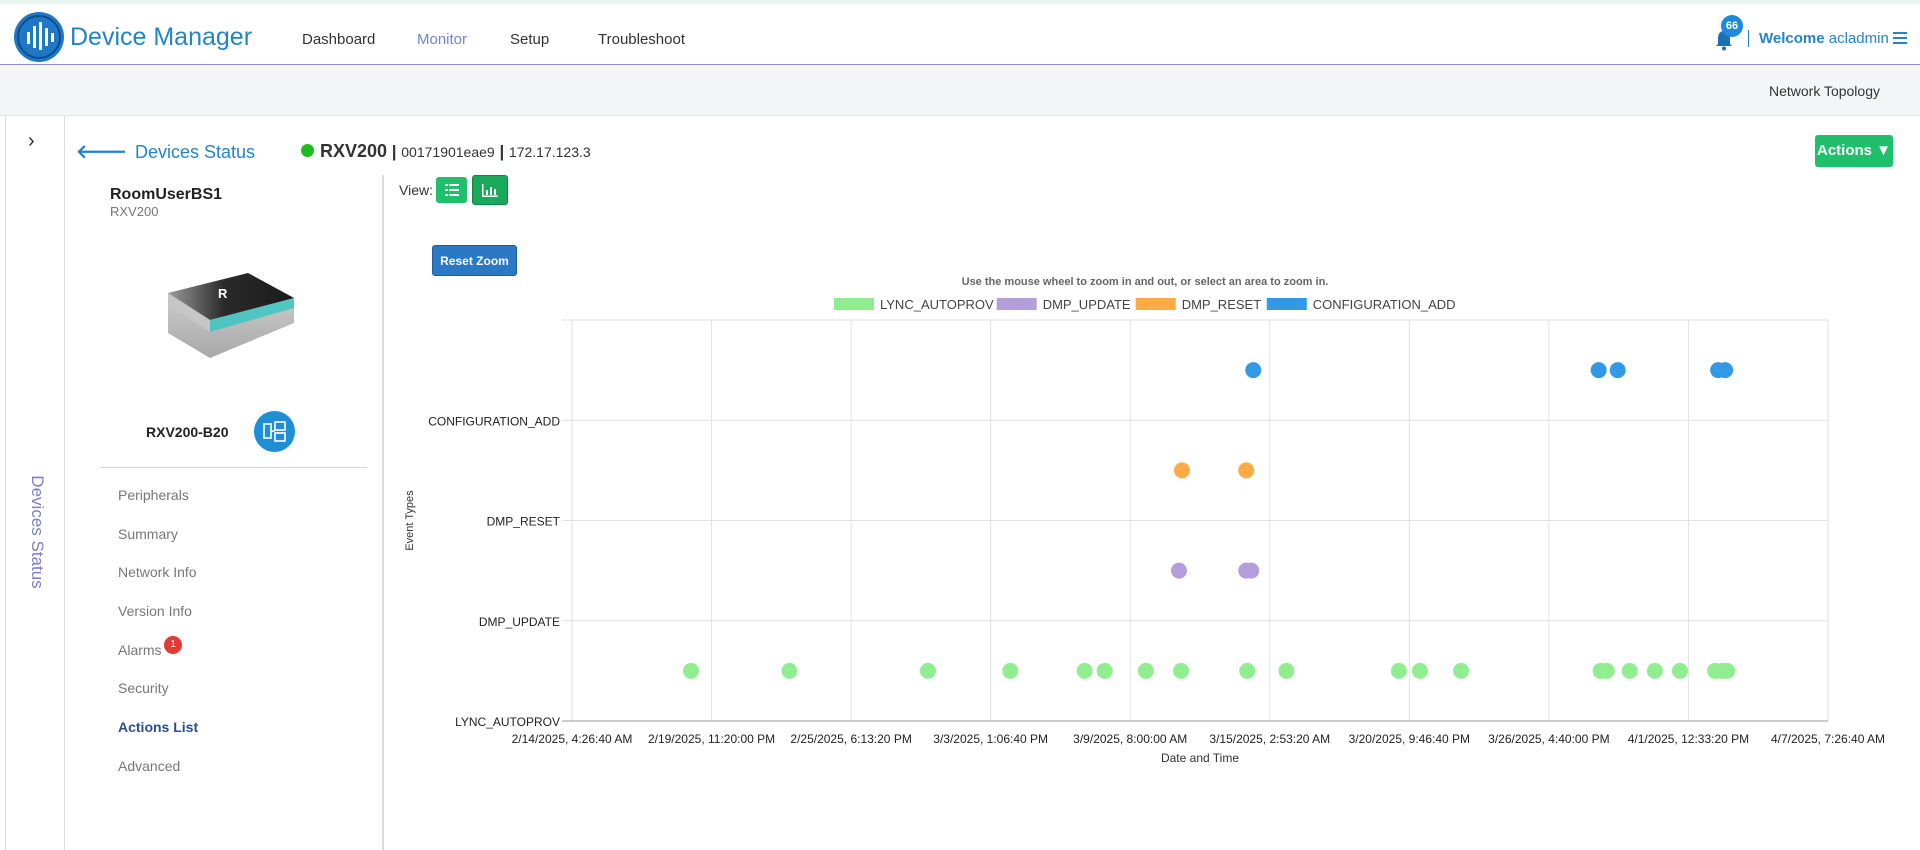  I want to click on view-label: View:, so click(416, 190).